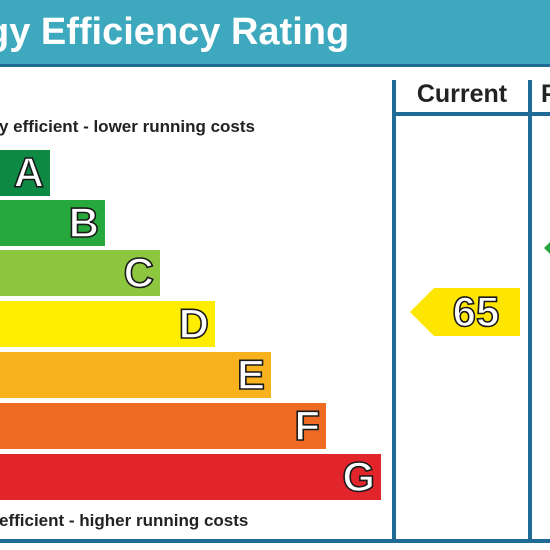  What do you see at coordinates (52, 223) in the screenshot?
I see `band-b: B` at bounding box center [52, 223].